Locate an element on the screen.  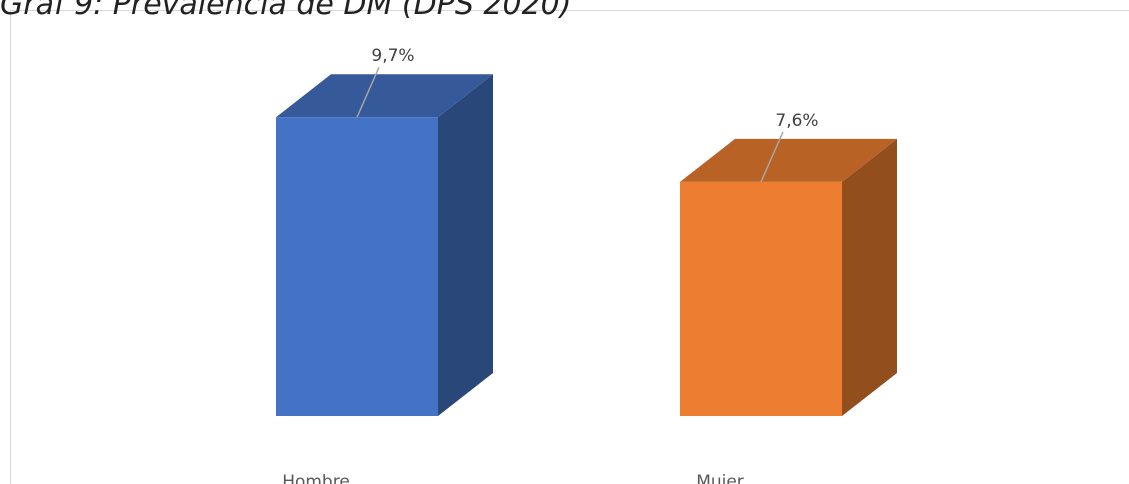
x-tick-label: Hombre is located at coordinates (316, 478).